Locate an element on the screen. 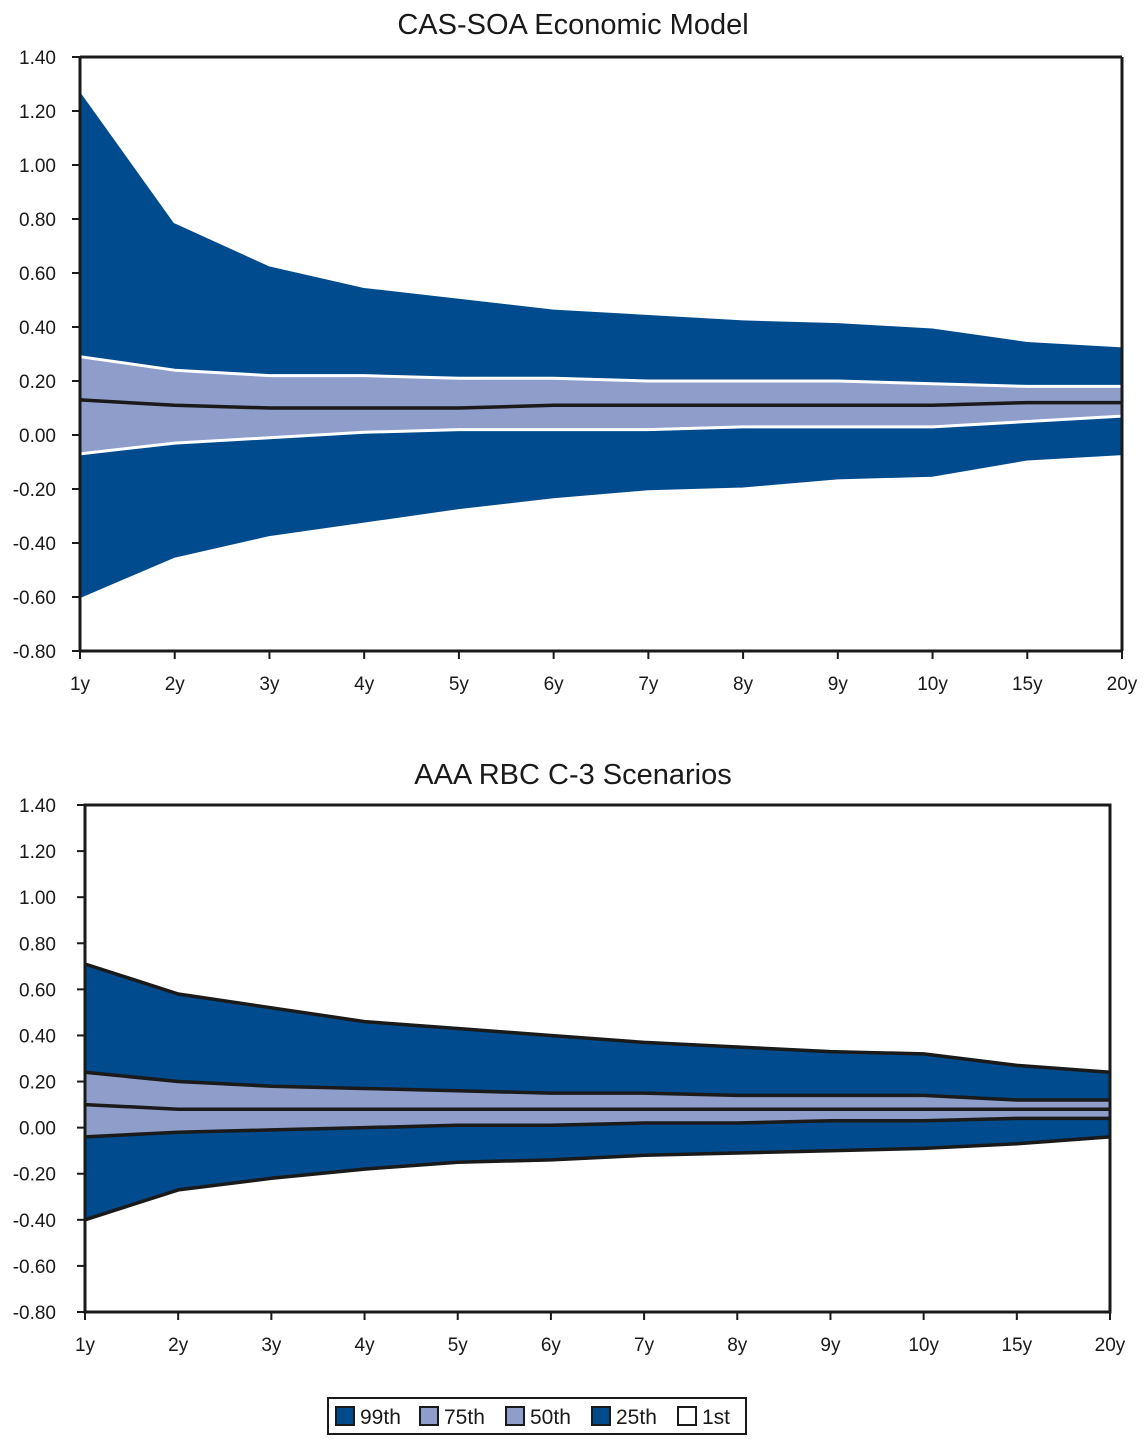  legend-box is located at coordinates (537, 1416).